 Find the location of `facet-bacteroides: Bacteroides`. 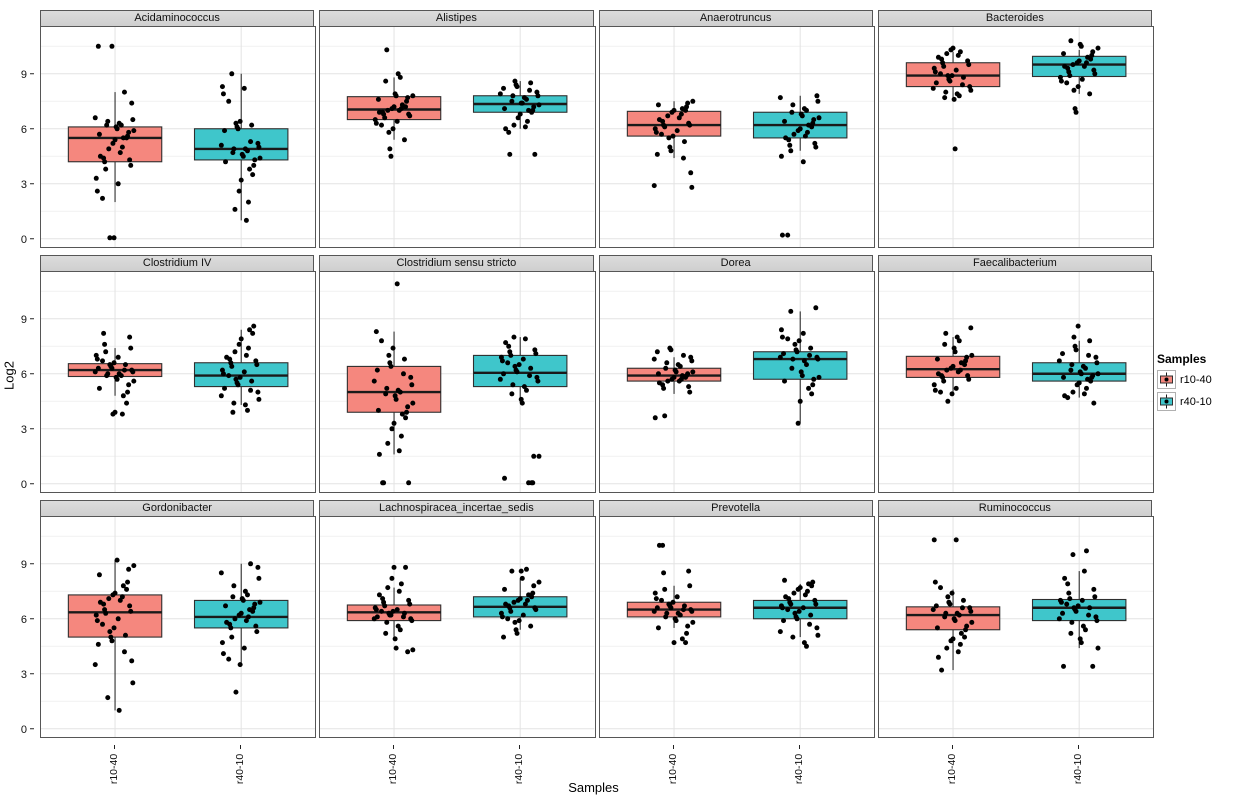

facet-bacteroides: Bacteroides is located at coordinates (1015, 129).